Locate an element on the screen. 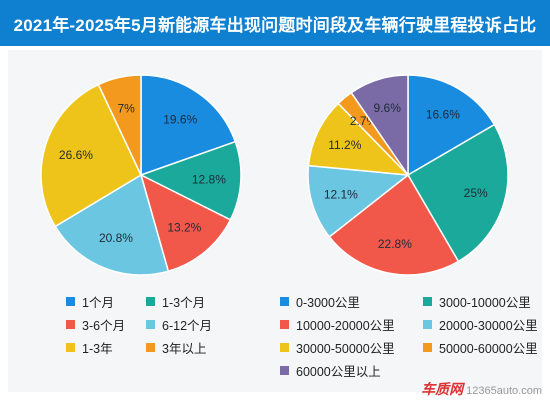 This screenshot has height=401, width=550. chart-title: 2021年-2025年5月新能源车出现问题时间段及车辆行驶里程投诉占比 is located at coordinates (275, 25).